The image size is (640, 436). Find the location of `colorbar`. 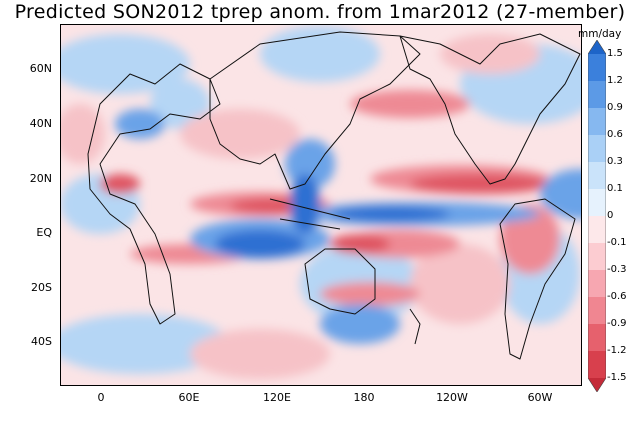

colorbar is located at coordinates (597, 216).